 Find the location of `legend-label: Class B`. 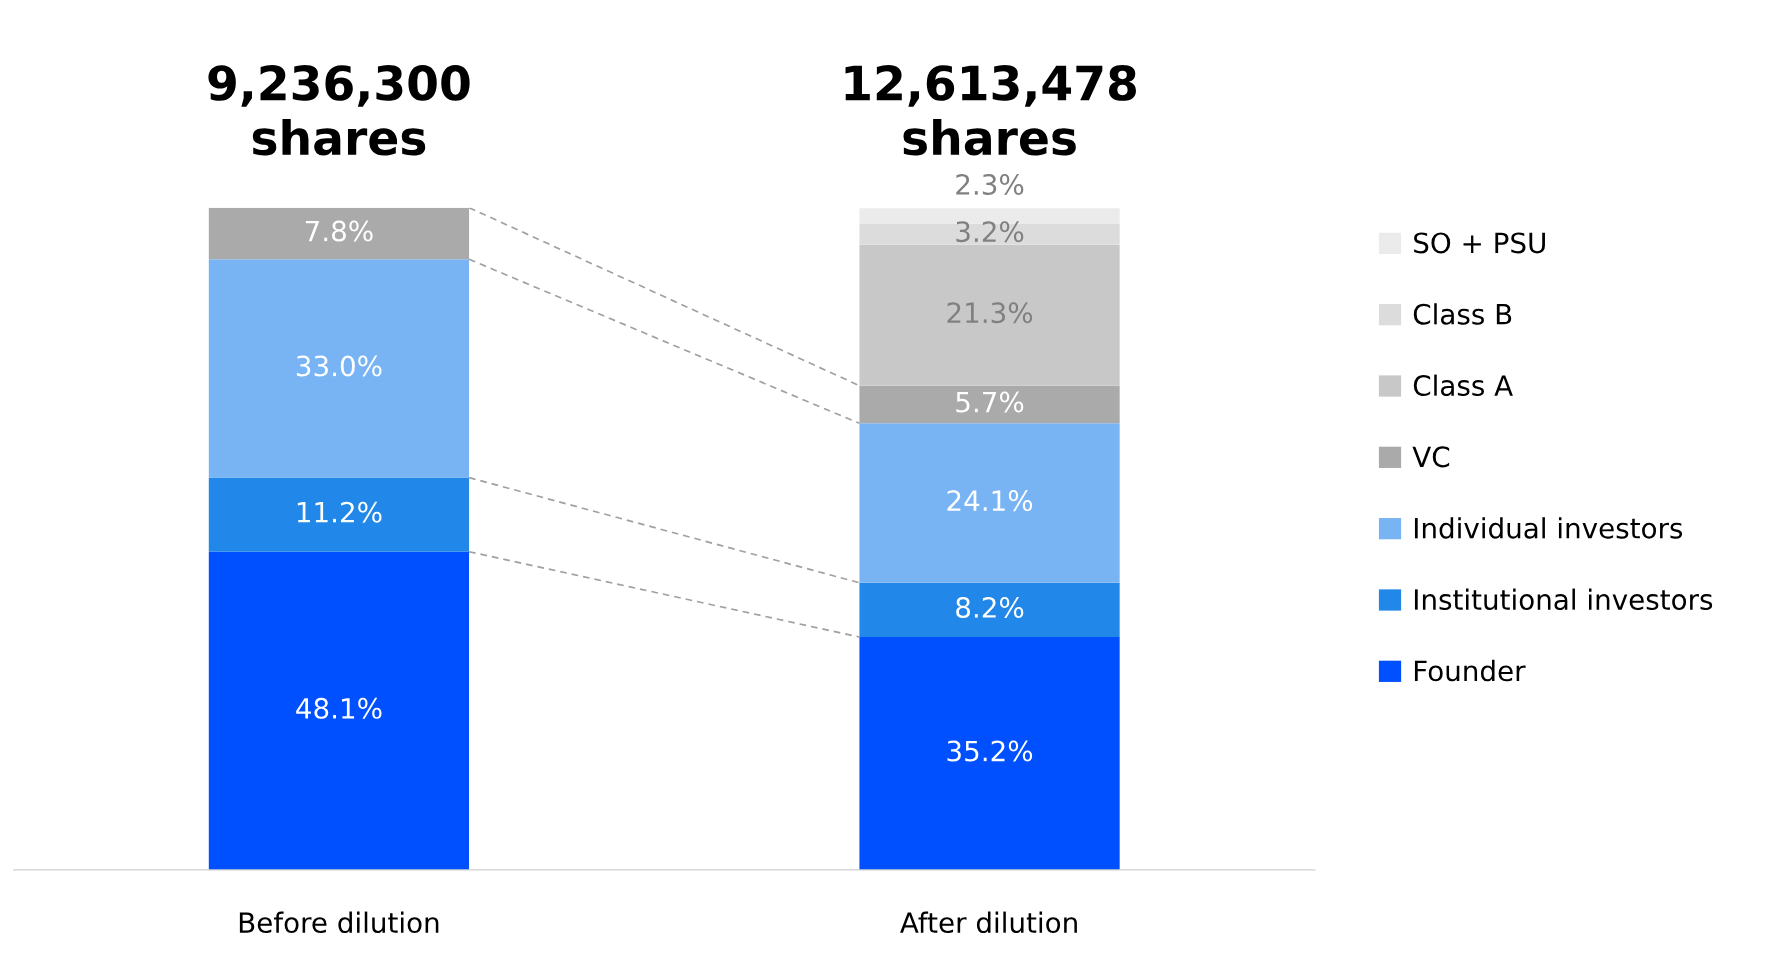

legend-label: Class B is located at coordinates (1462, 314).